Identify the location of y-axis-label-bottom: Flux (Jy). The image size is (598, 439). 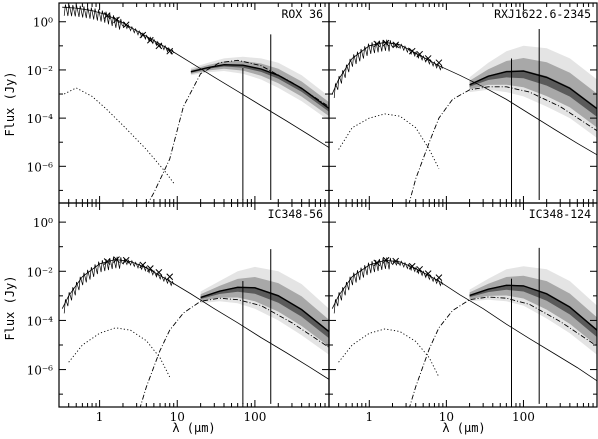
(10, 307).